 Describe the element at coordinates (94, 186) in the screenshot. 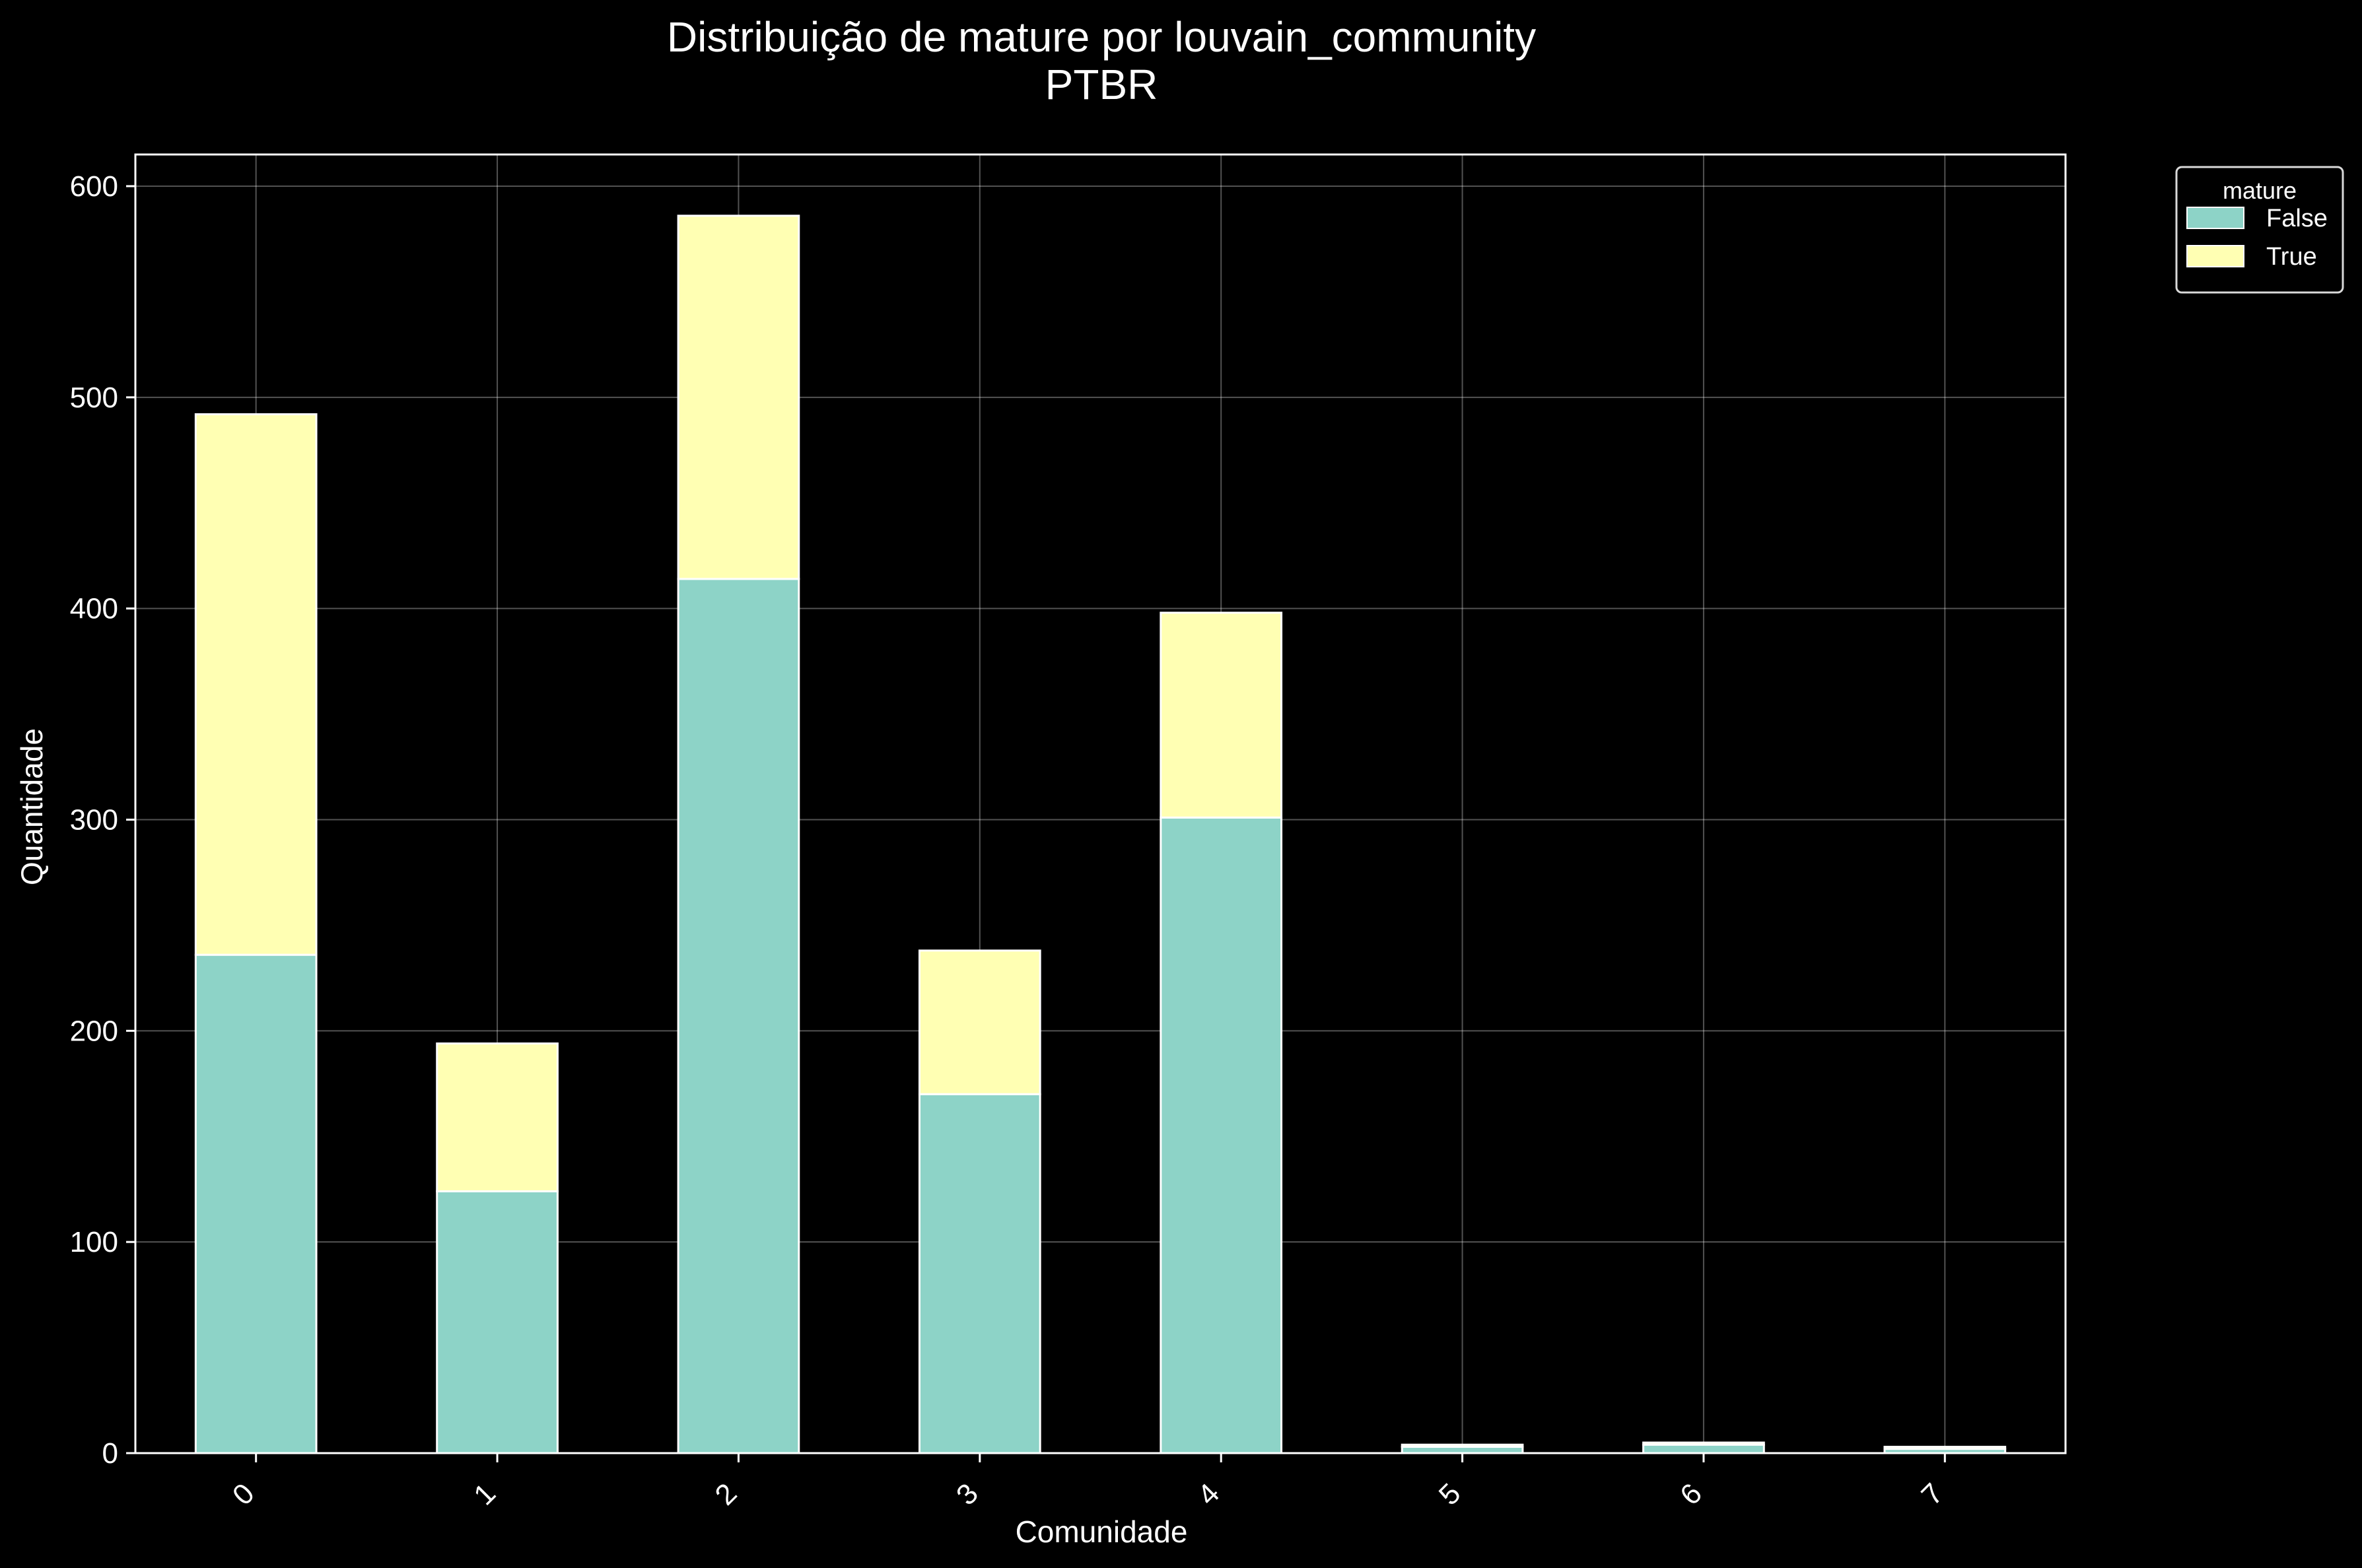

I see `y-tick-label: 600` at that location.